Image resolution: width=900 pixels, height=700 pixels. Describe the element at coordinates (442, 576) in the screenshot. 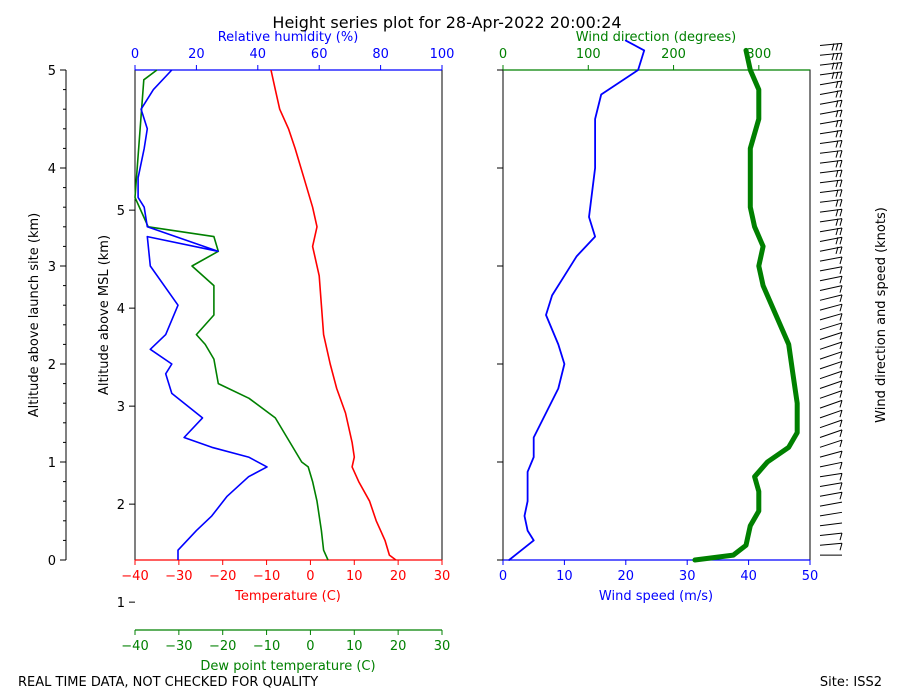

I see `temperature-tick-label: 30` at that location.